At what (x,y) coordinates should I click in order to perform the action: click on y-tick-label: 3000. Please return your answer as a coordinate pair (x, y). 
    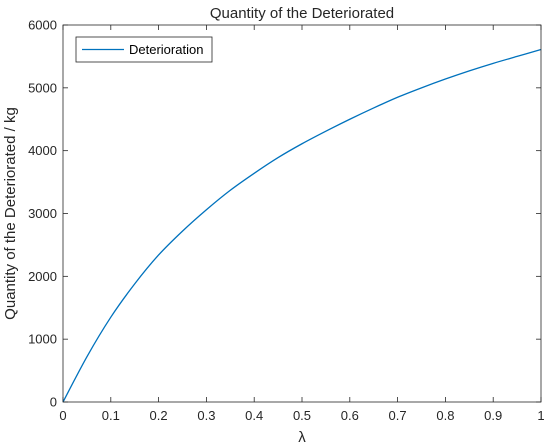
    Looking at the image, I should click on (42, 213).